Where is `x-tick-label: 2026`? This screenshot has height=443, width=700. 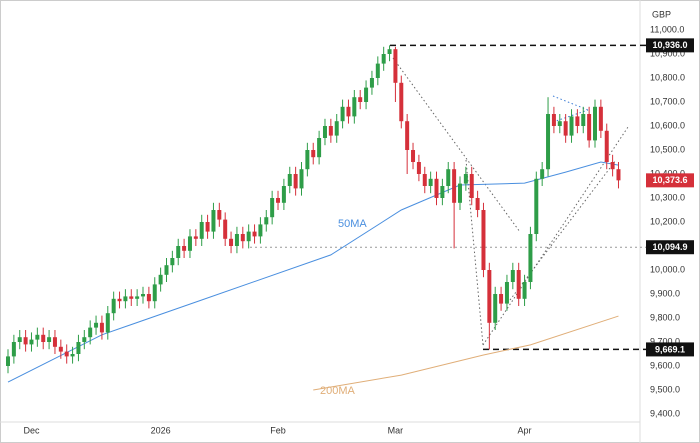 x-tick-label: 2026 is located at coordinates (161, 430).